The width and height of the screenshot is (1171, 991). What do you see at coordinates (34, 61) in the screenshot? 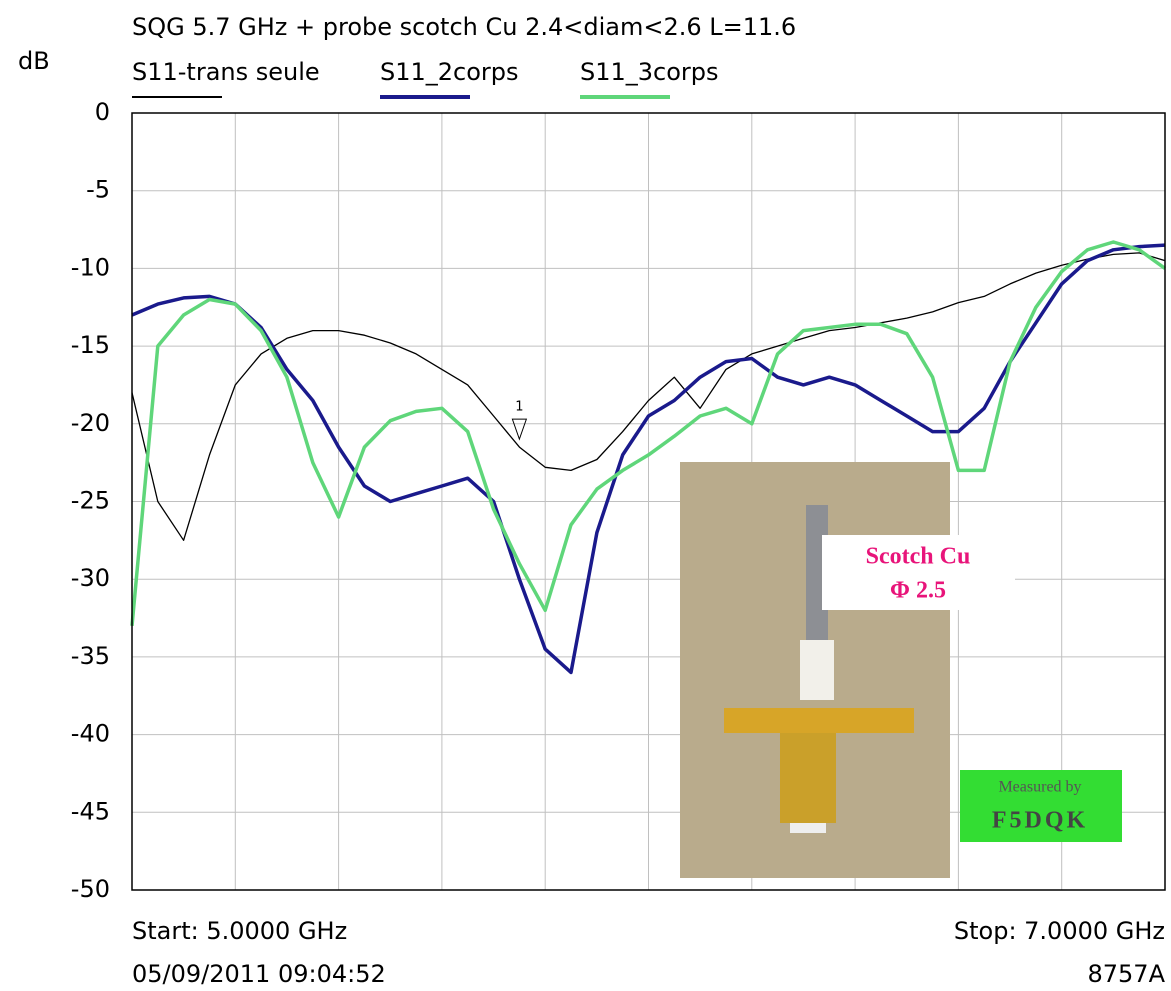
I see `y-axis-label: dB` at bounding box center [34, 61].